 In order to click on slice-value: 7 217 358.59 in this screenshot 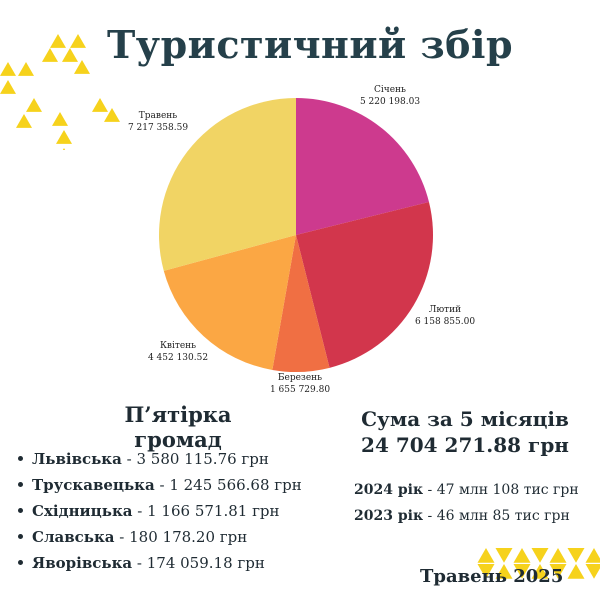, I will do `click(158, 128)`.